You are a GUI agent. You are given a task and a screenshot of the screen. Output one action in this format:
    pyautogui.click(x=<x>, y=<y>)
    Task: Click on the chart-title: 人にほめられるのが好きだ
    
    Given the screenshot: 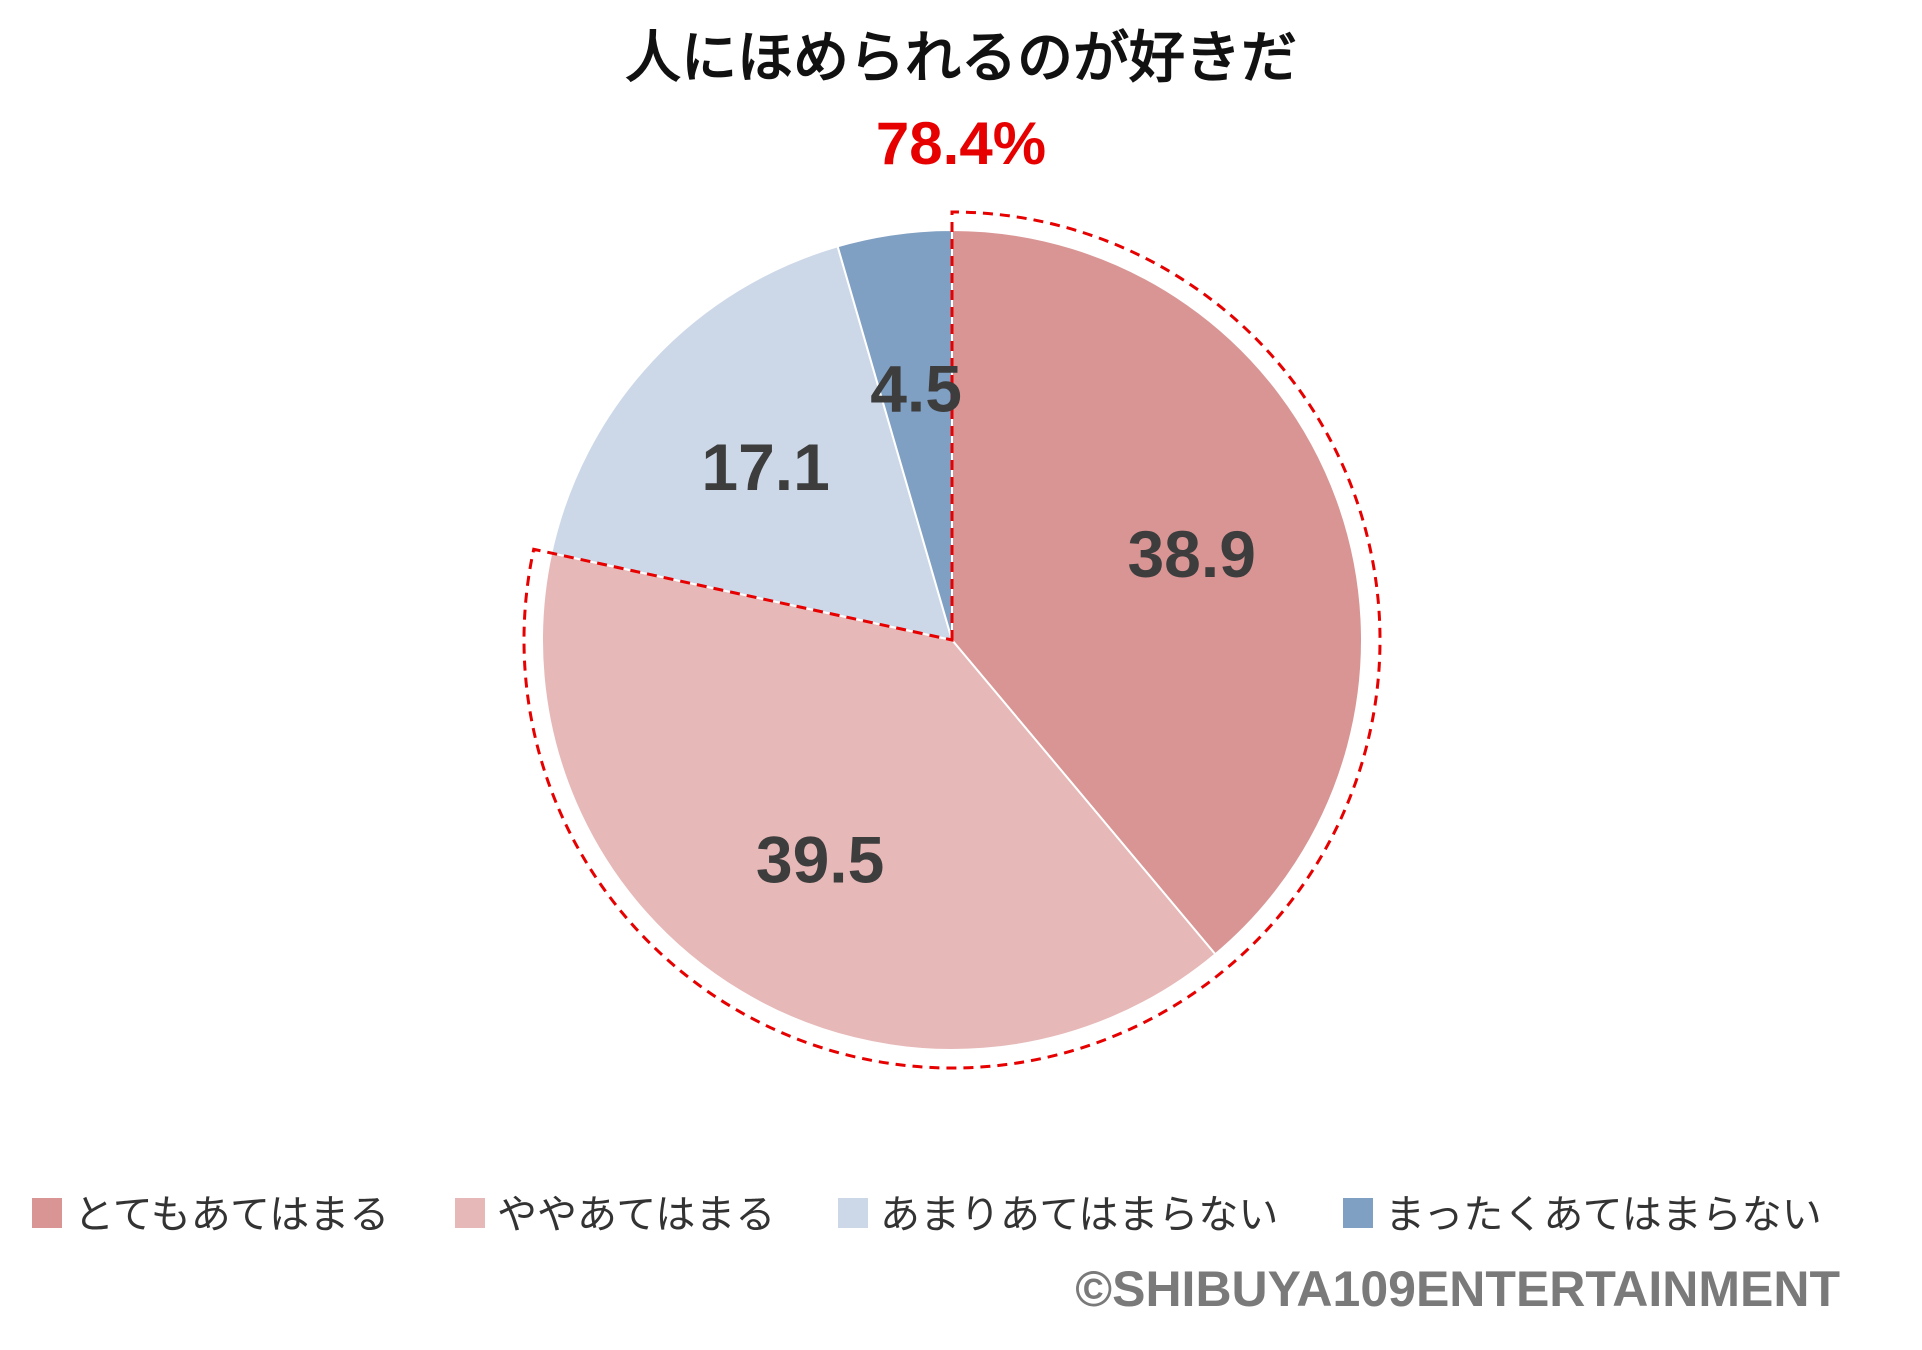 What is the action you would take?
    pyautogui.click(x=961, y=58)
    